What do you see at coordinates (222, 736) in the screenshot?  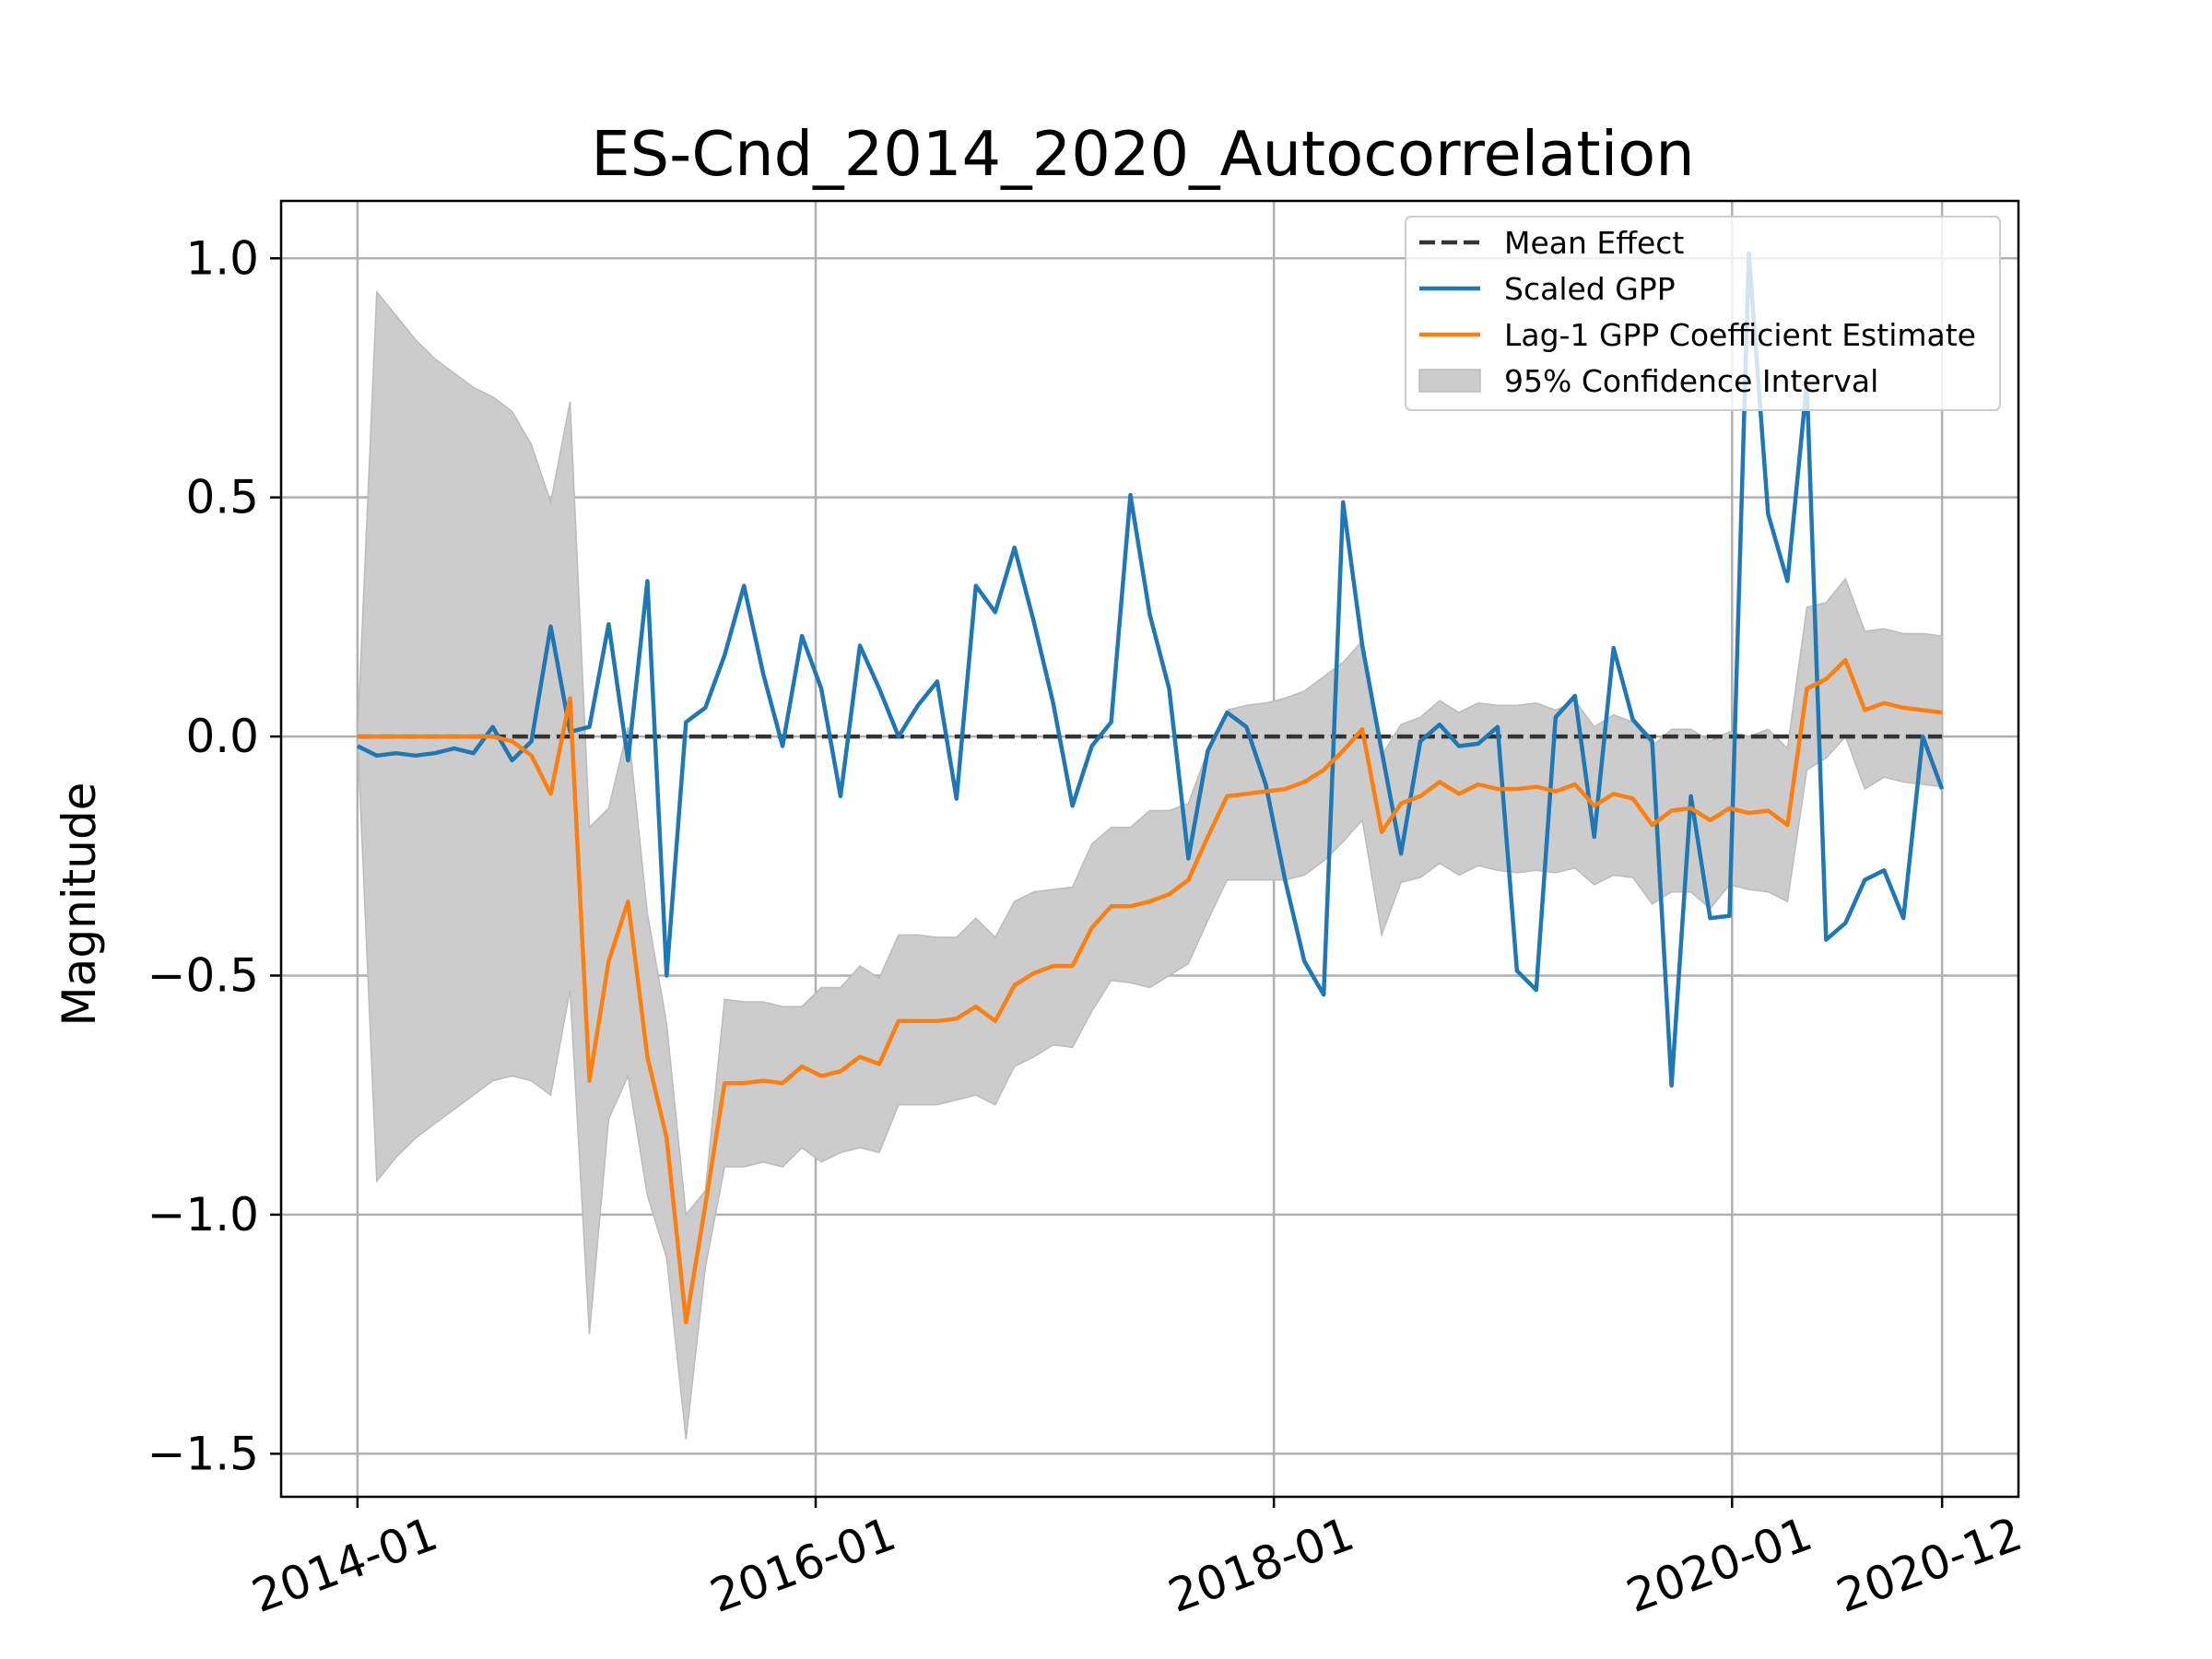 I see `y-tick-label: 0.0` at bounding box center [222, 736].